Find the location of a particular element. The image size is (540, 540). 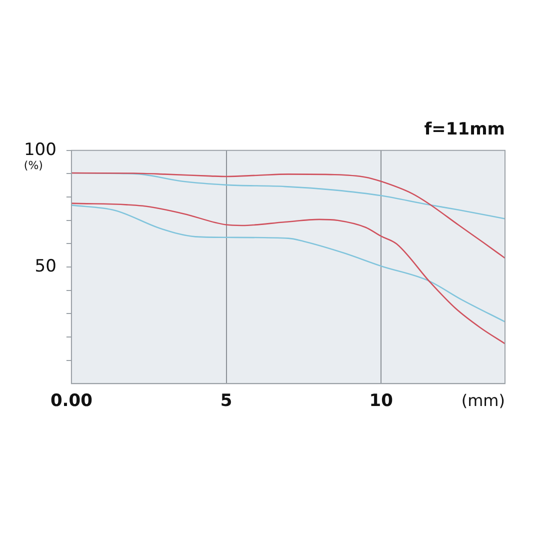

x-axis-title: (mm) is located at coordinates (483, 400).